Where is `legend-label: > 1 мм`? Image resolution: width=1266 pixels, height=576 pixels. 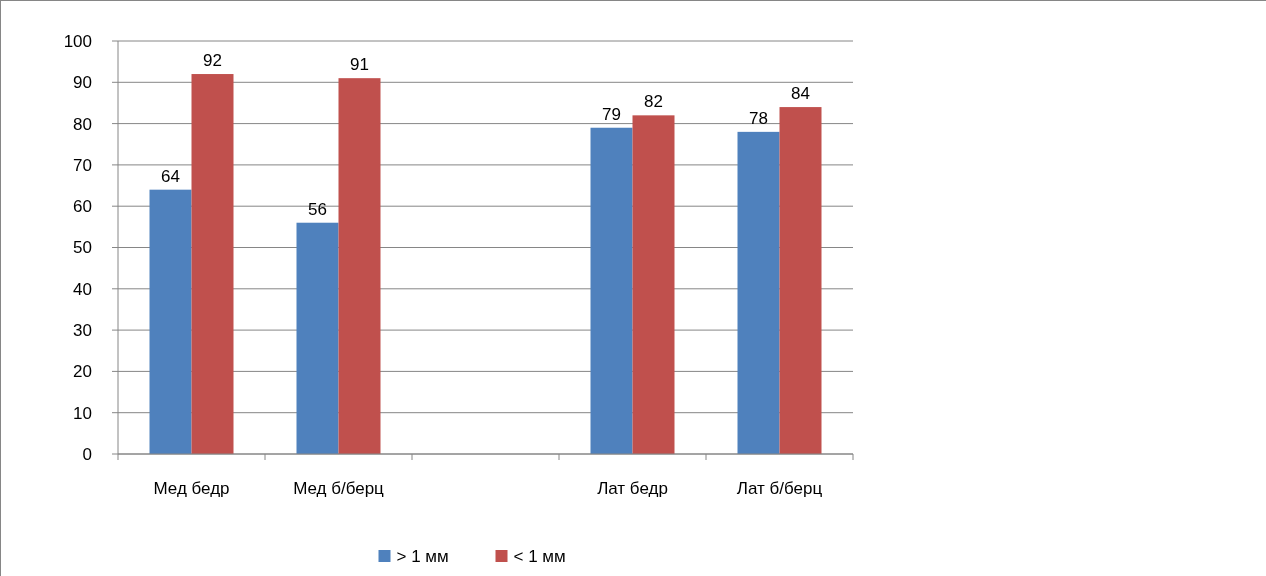
legend-label: > 1 мм is located at coordinates (422, 556).